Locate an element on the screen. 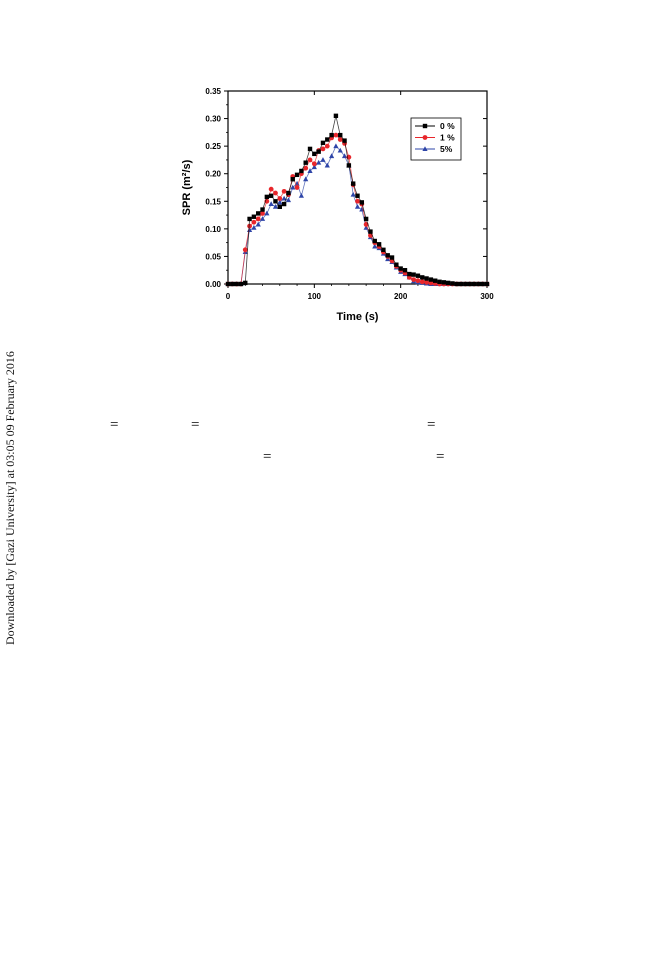  y-tick-label: 0.15 is located at coordinates (213, 201).